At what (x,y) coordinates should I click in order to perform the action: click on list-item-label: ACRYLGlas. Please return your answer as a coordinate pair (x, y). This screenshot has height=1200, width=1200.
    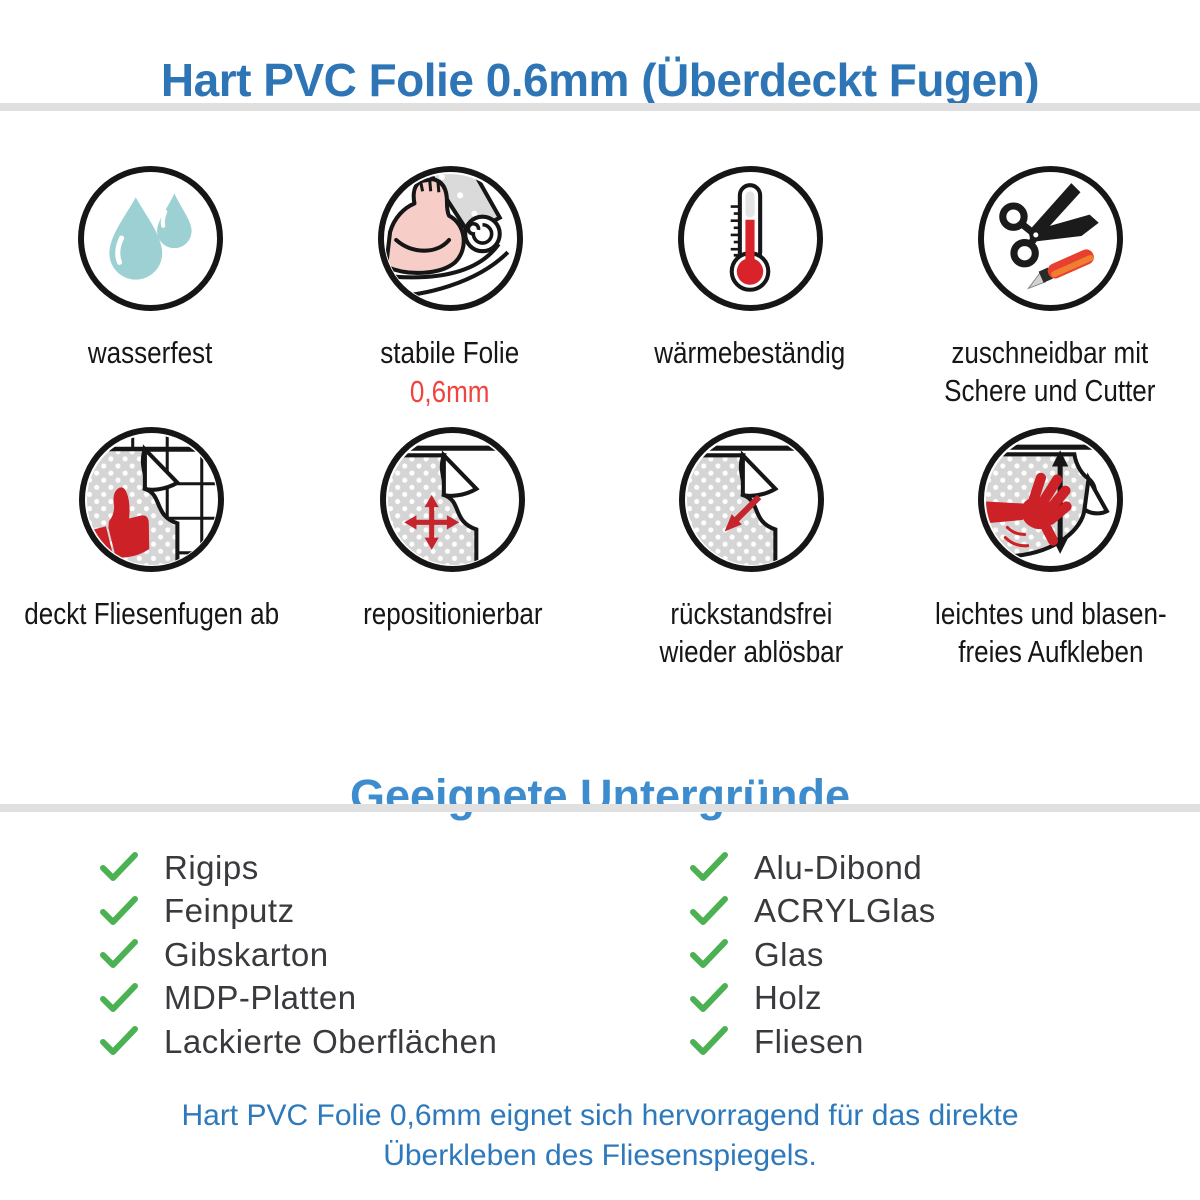
    Looking at the image, I should click on (845, 911).